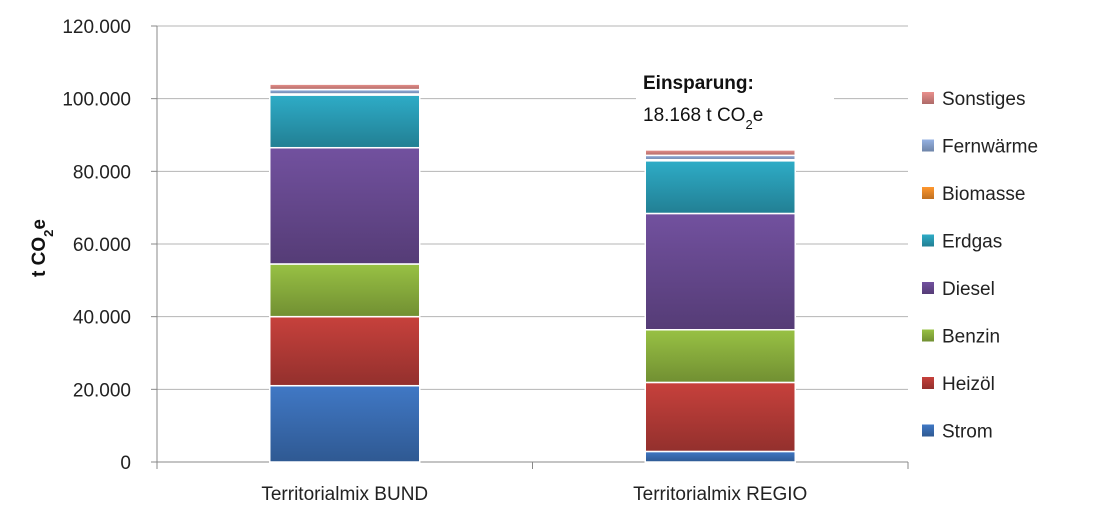 The height and width of the screenshot is (506, 1098). I want to click on savings-annotation: Einsparung: 18.168 t CO2e, so click(735, 99).